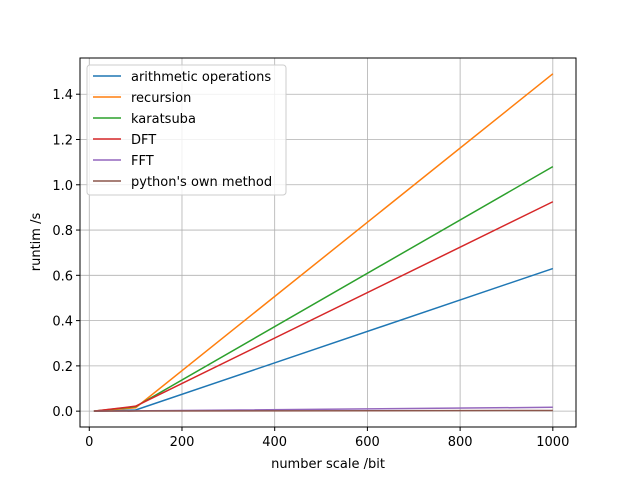  I want to click on y-tick-label: 0.2, so click(62, 367).